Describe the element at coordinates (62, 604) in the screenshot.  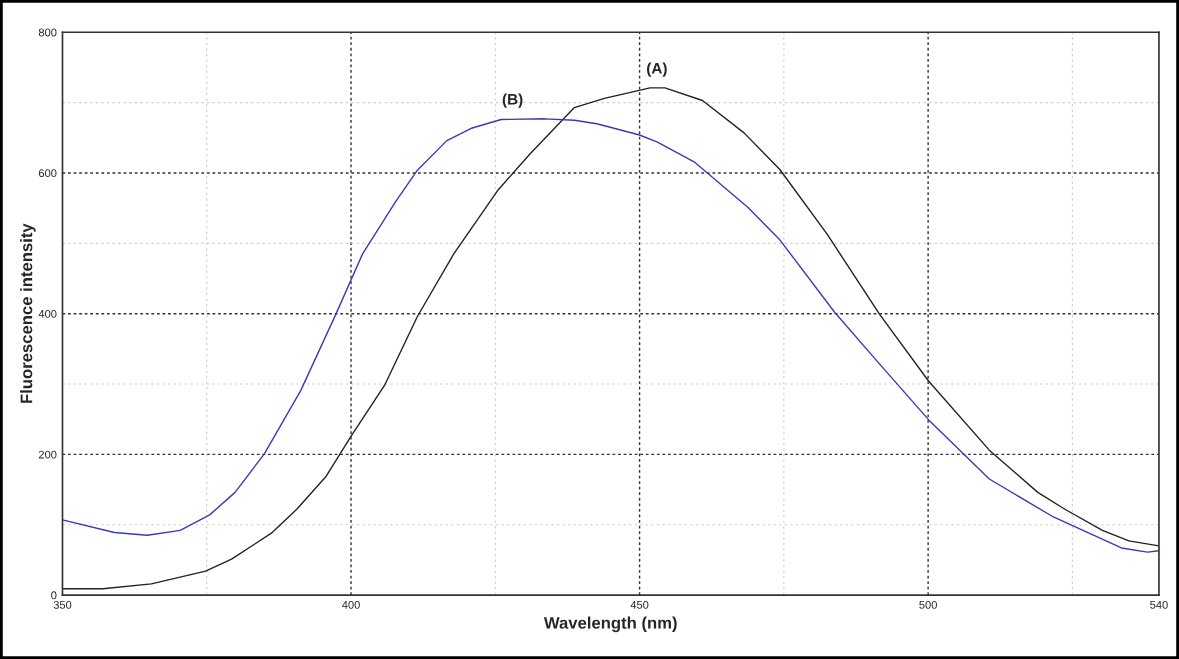
I see `x-tick-label: 350` at that location.